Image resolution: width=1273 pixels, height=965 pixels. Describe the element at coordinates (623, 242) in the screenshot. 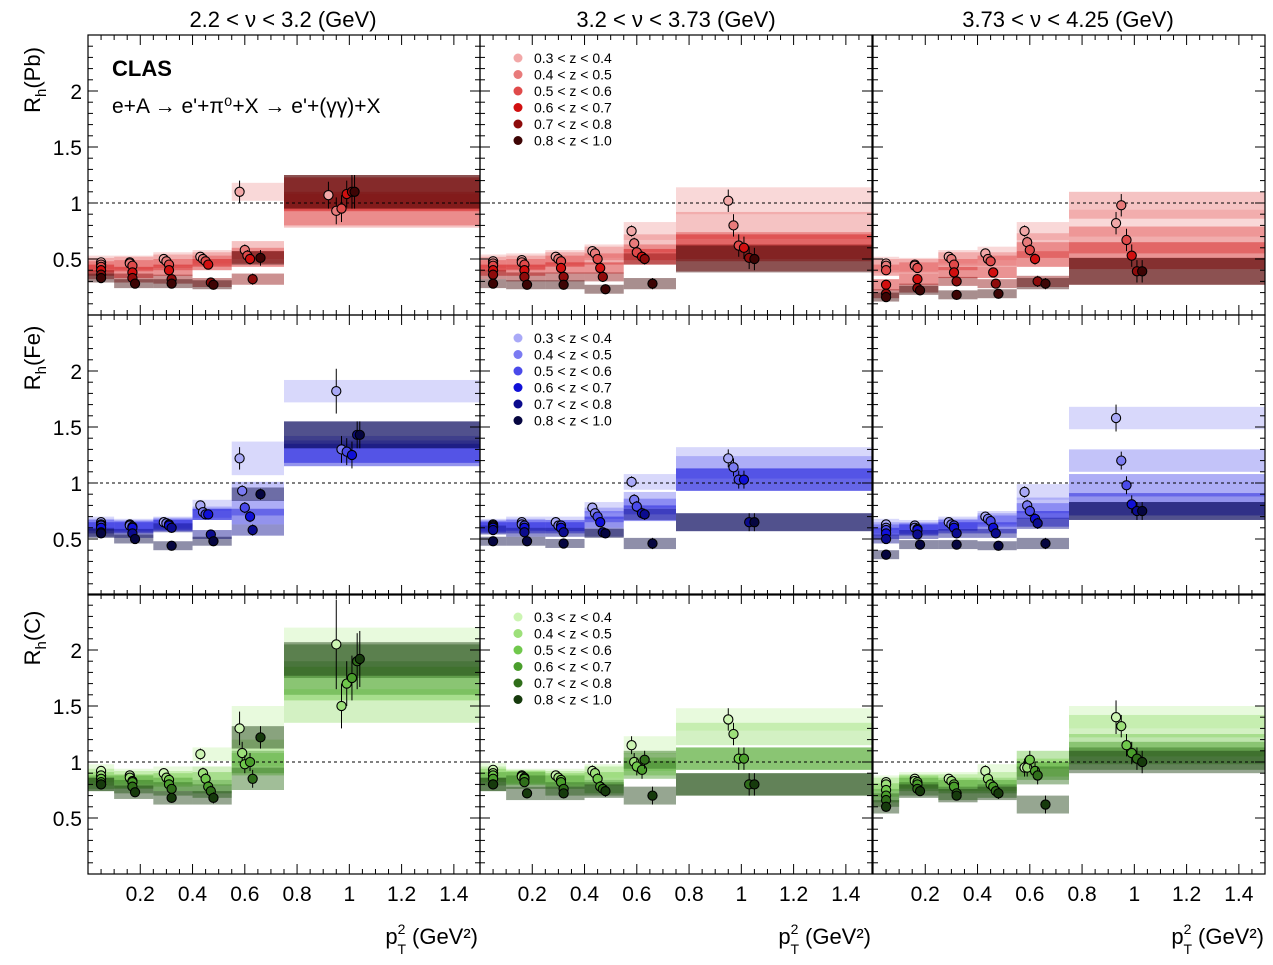

I see `data-points` at that location.